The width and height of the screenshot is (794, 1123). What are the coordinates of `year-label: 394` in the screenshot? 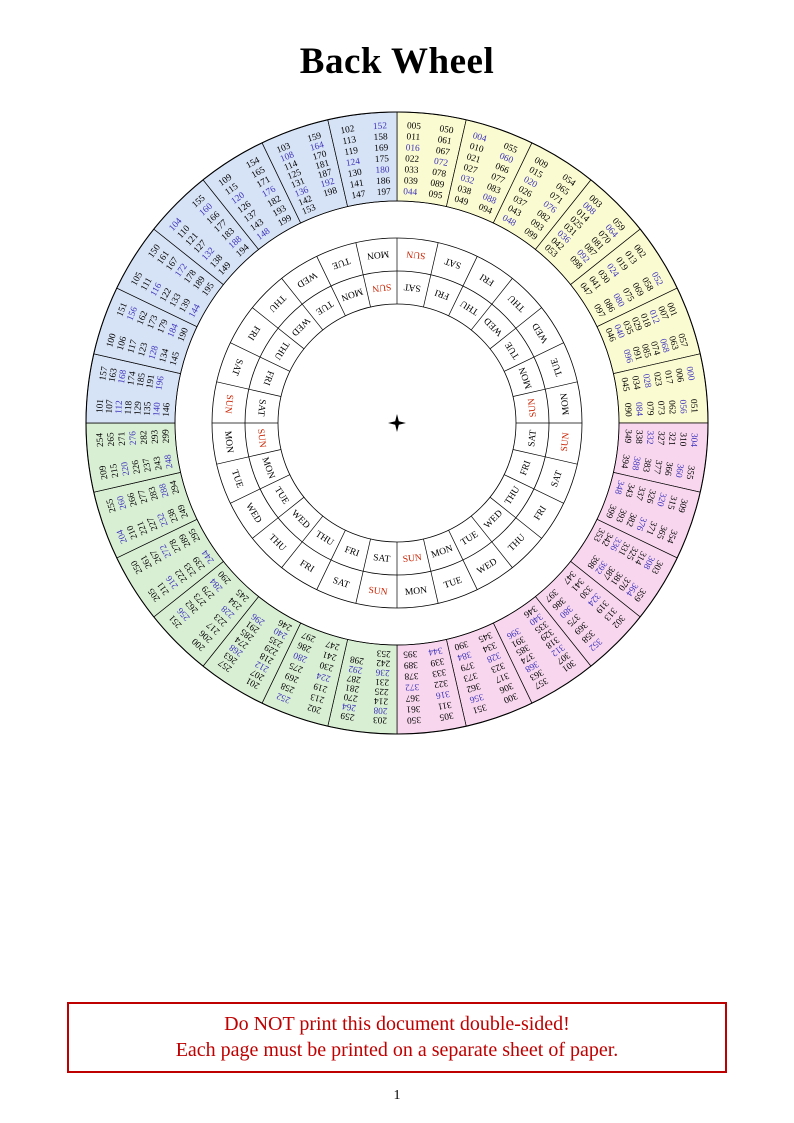 It's located at (624, 462).